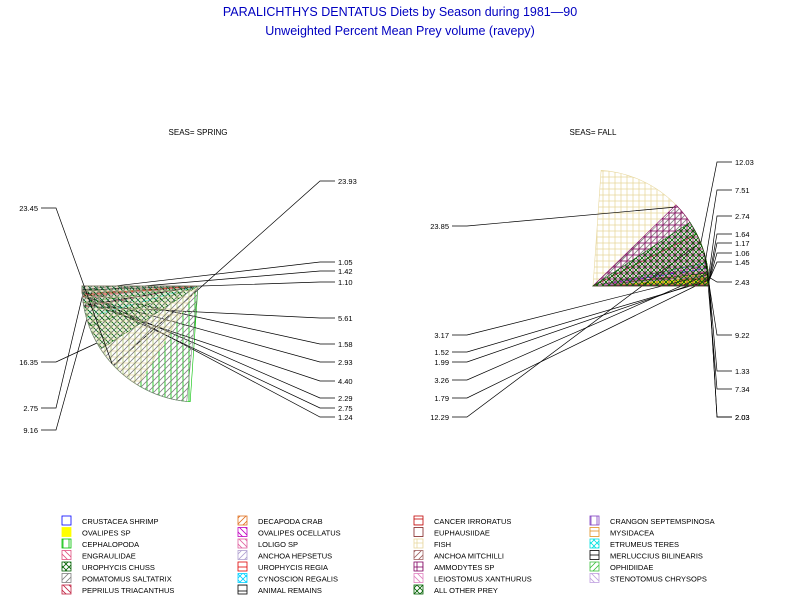 The width and height of the screenshot is (800, 600). I want to click on legend-label: POMATOMUS SALTATRIX, so click(127, 579).